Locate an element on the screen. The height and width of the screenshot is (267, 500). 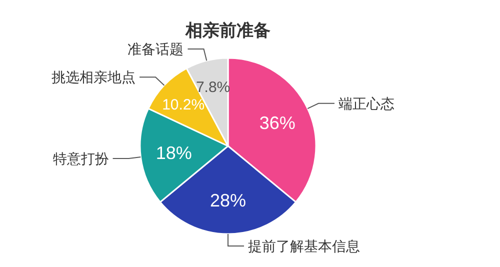
data-label: 36% is located at coordinates (277, 122).